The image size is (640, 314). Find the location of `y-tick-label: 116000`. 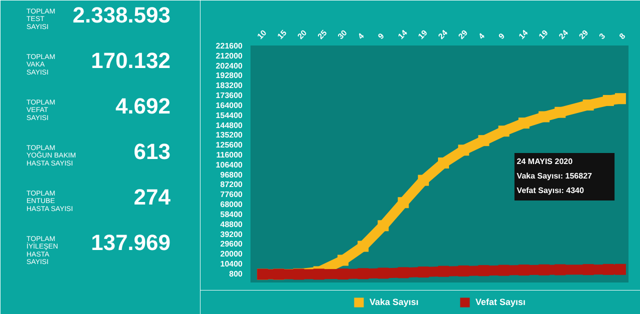

y-tick-label: 116000 is located at coordinates (230, 155).